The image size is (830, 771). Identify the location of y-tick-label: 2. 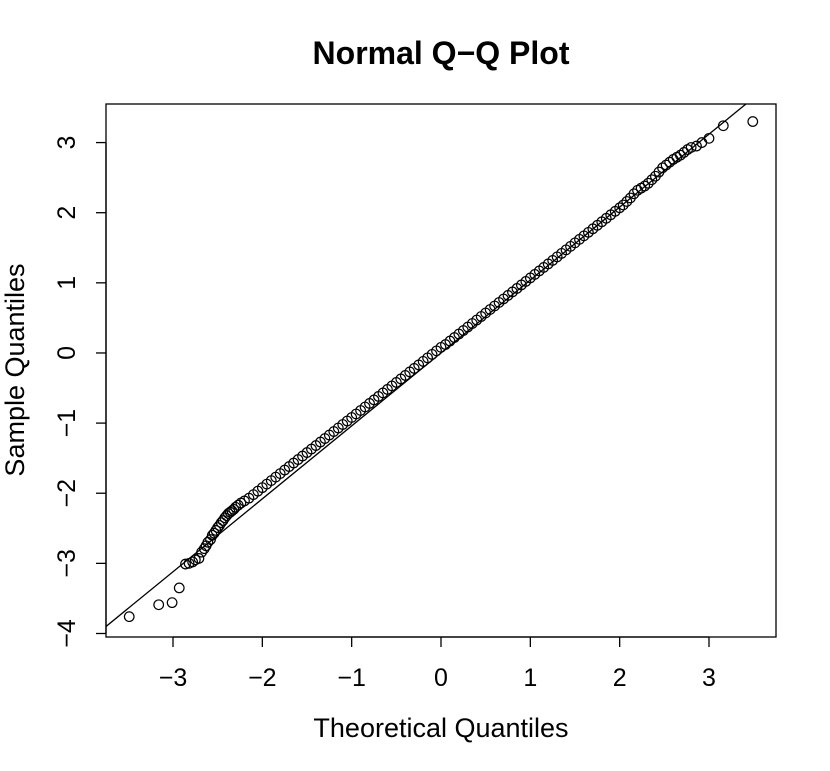
(67, 213).